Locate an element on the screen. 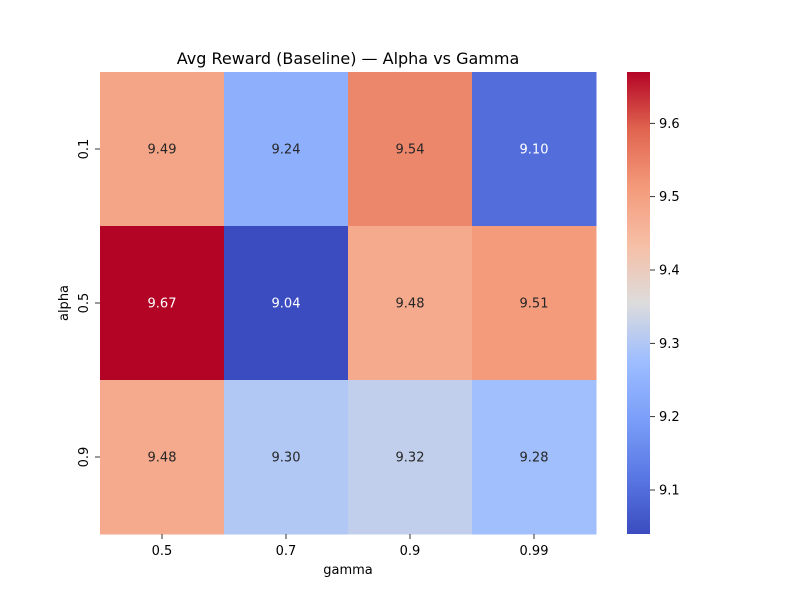 The width and height of the screenshot is (800, 604). x-tick-label: 0.99 is located at coordinates (534, 551).